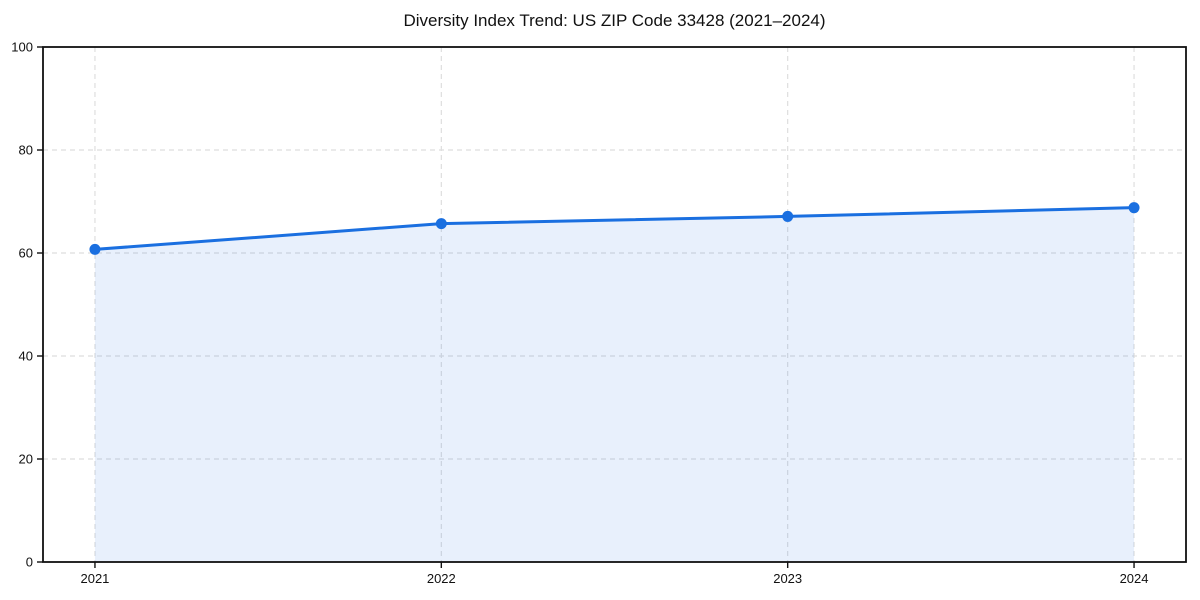  I want to click on y-tick-label: 0, so click(29, 562).